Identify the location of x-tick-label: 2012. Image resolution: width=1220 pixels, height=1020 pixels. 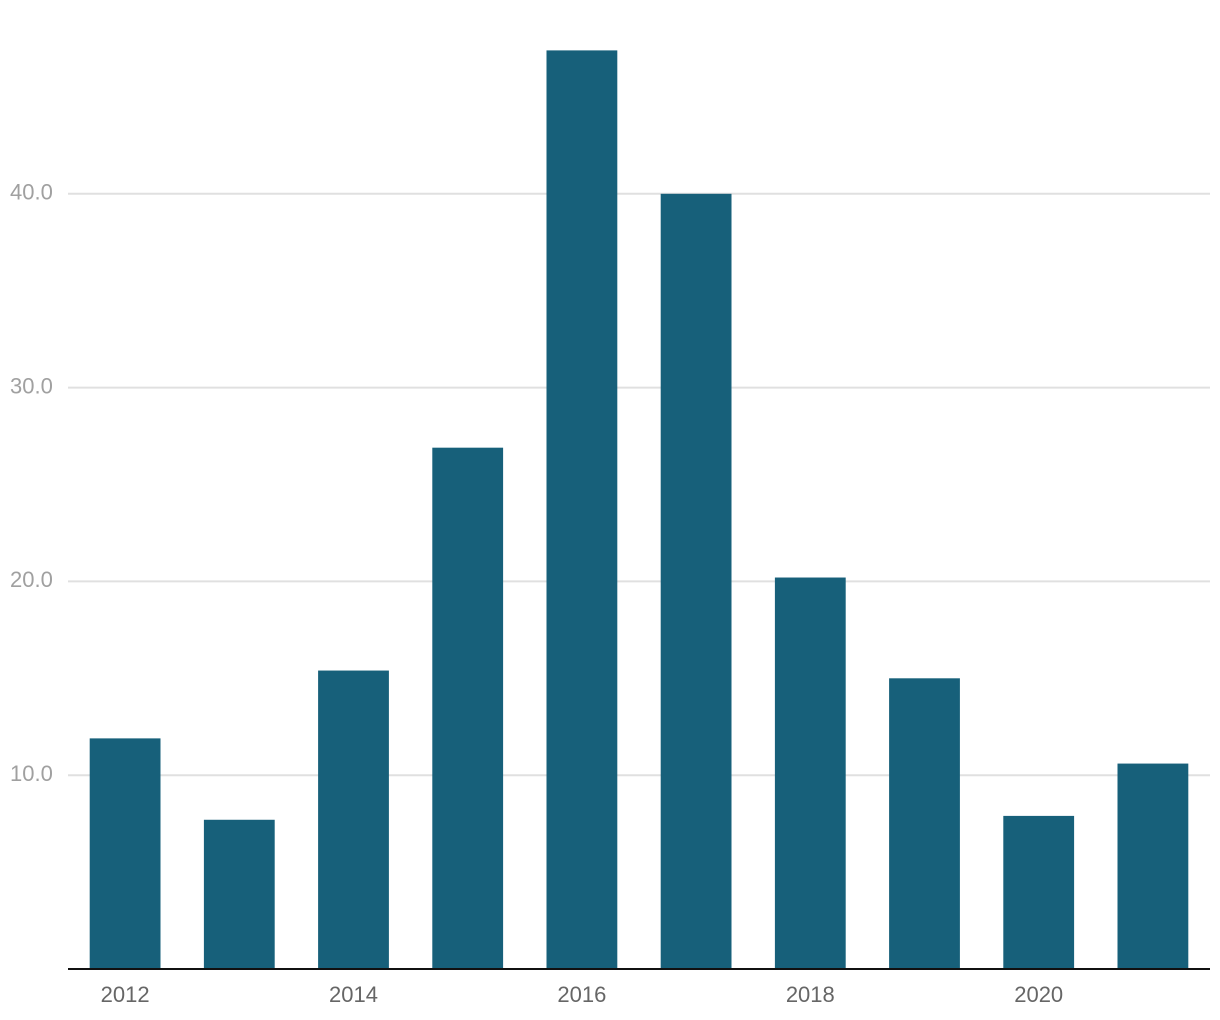
(125, 994).